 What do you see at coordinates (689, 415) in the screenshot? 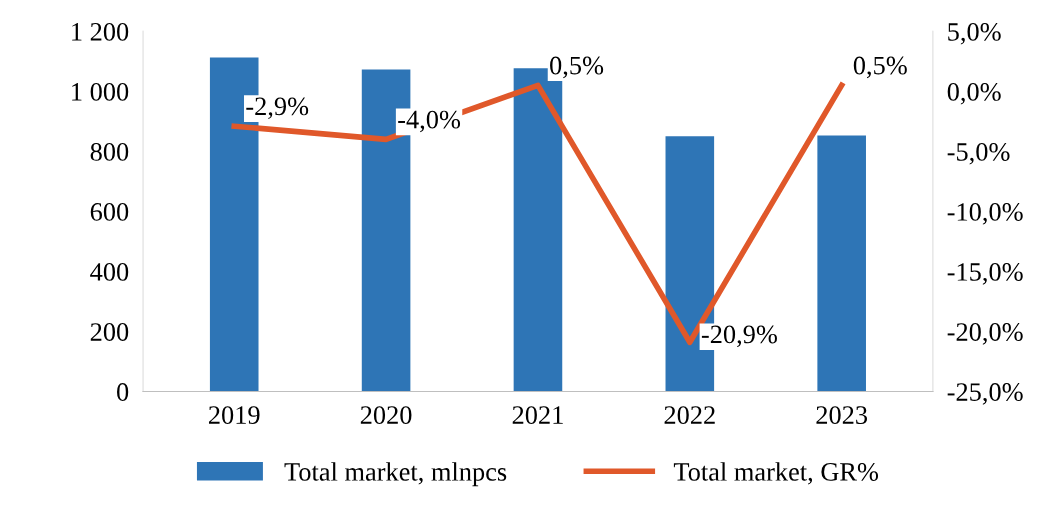
I see `x-tick-label: 2022` at bounding box center [689, 415].